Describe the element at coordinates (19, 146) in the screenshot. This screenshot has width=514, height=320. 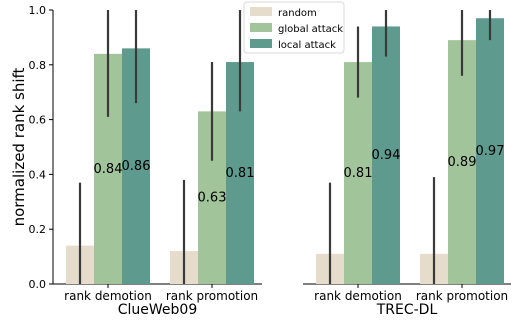
I see `y-axis-label: normalized rank shift` at that location.